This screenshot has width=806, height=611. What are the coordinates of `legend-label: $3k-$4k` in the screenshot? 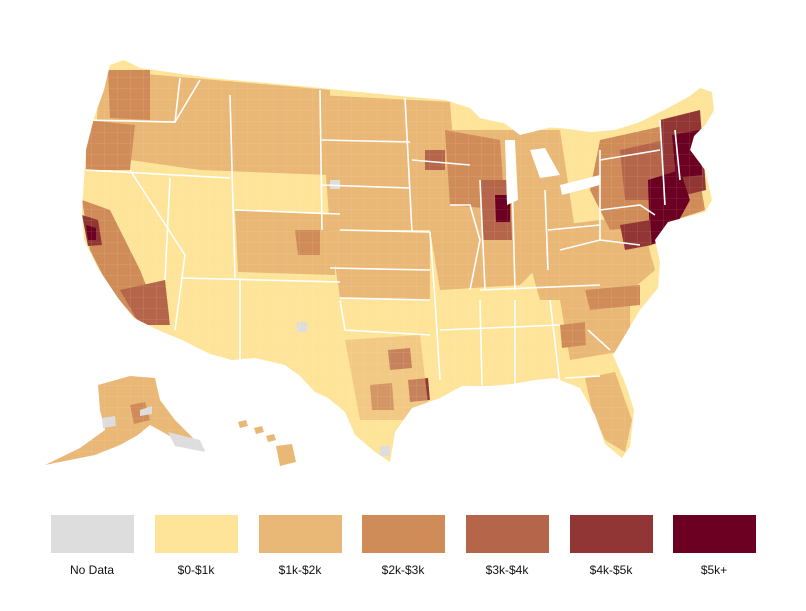 It's located at (507, 570).